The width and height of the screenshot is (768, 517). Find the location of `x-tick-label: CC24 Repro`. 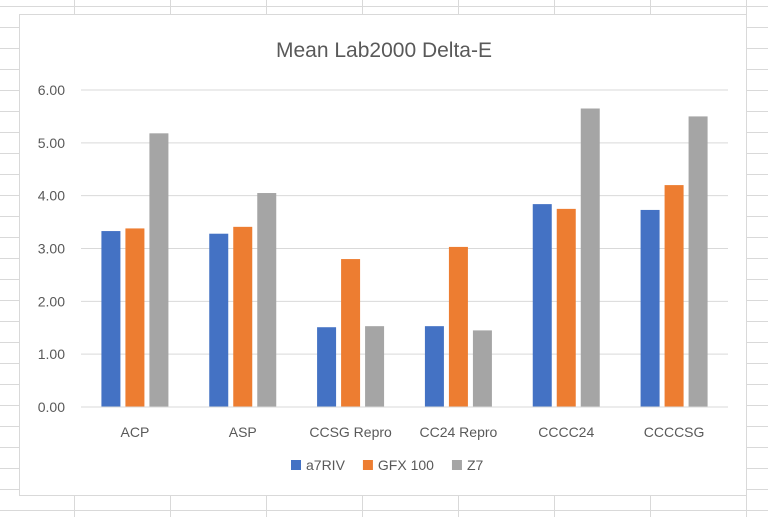

x-tick-label: CC24 Repro is located at coordinates (459, 432).